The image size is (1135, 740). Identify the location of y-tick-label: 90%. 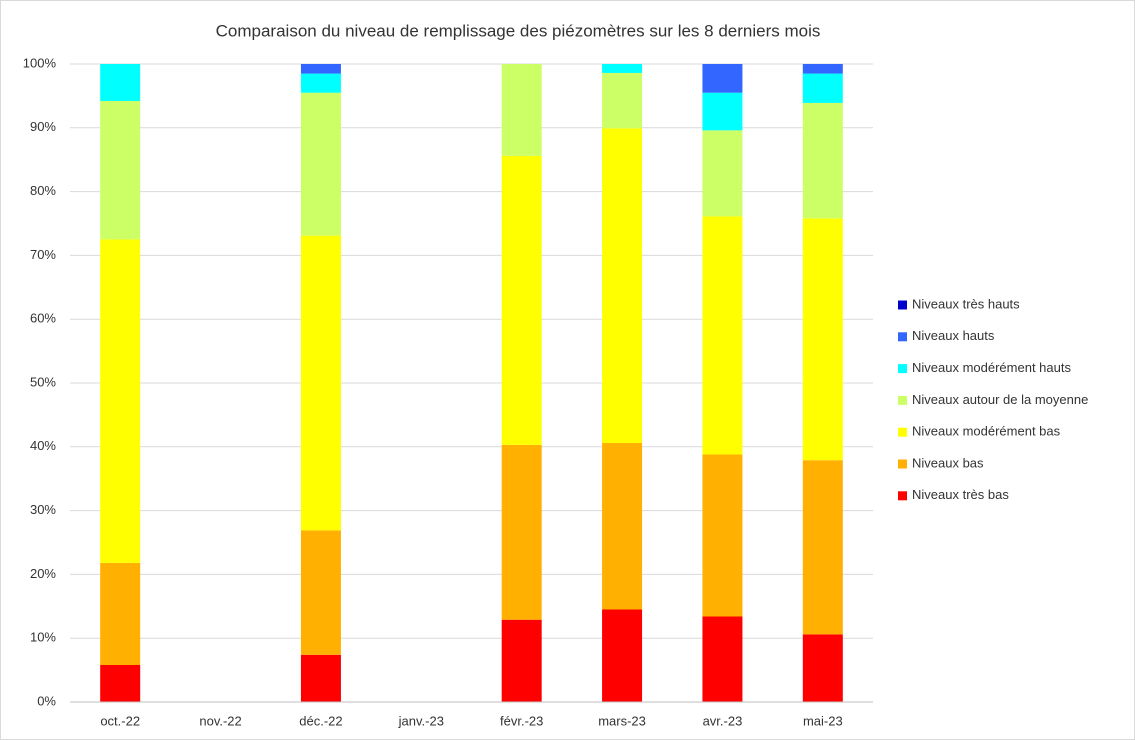
(43, 126).